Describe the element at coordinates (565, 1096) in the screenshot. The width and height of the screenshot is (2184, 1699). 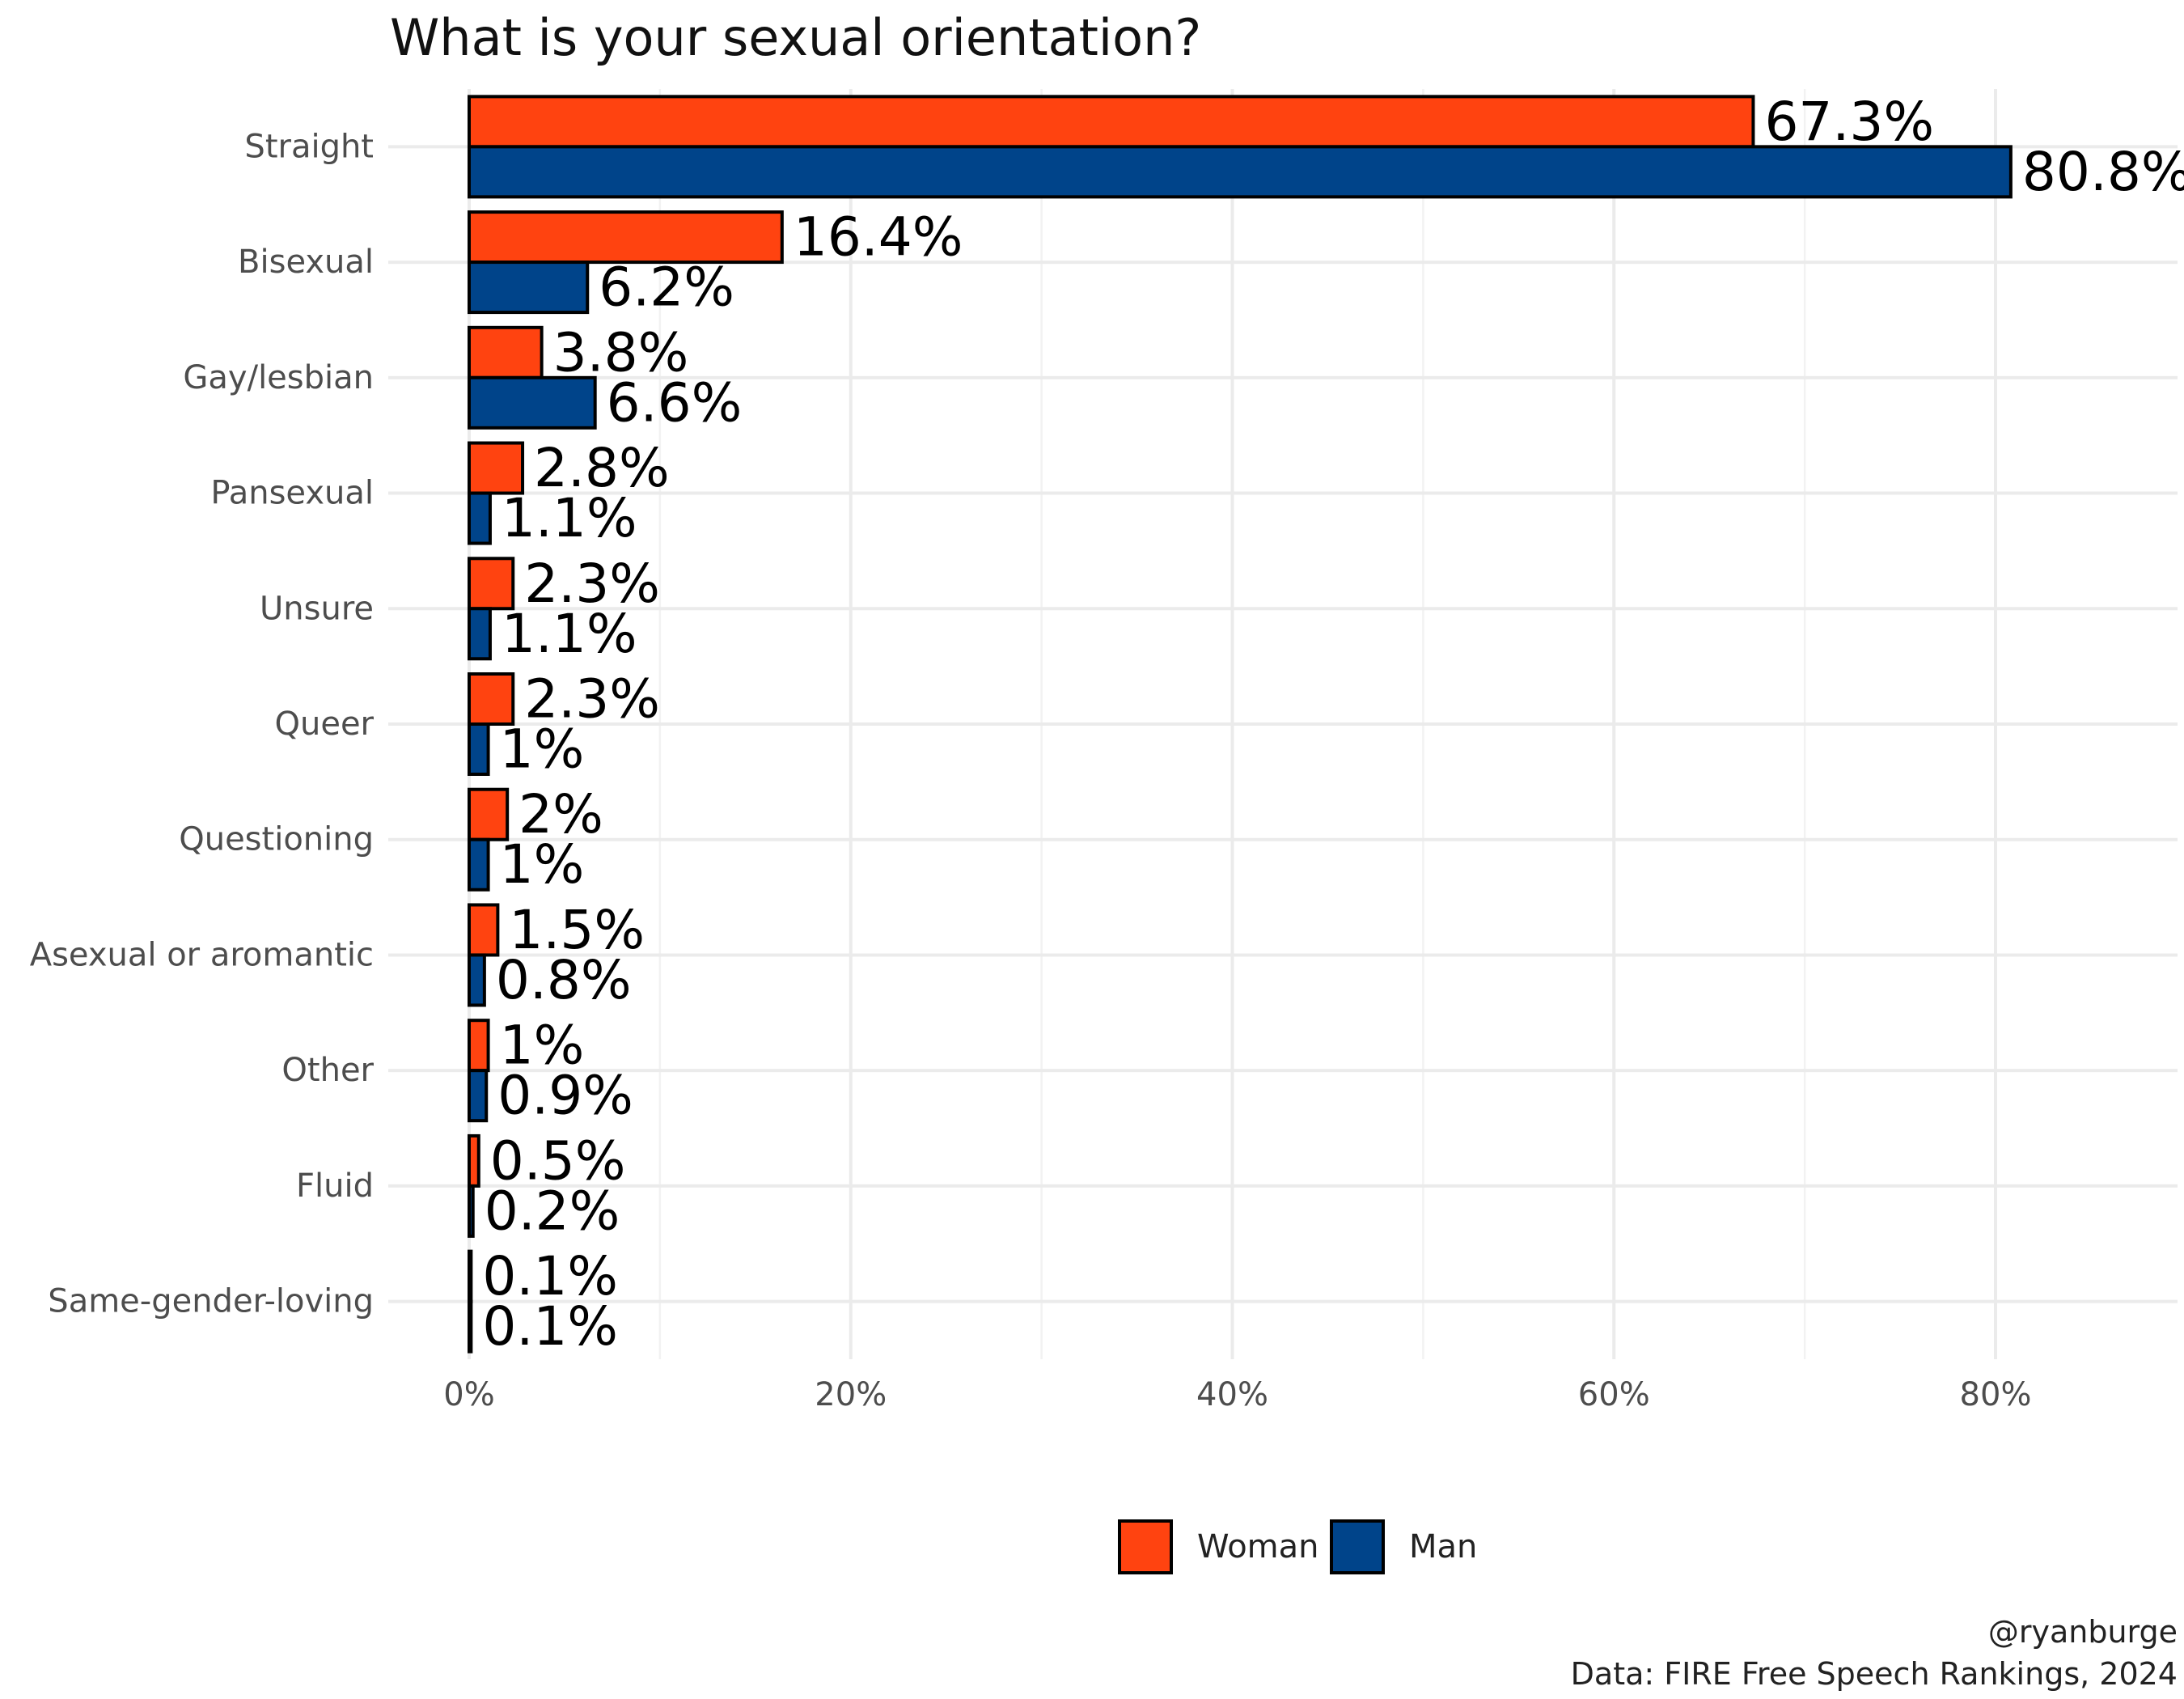
I see `data-label: 0.9%` at that location.